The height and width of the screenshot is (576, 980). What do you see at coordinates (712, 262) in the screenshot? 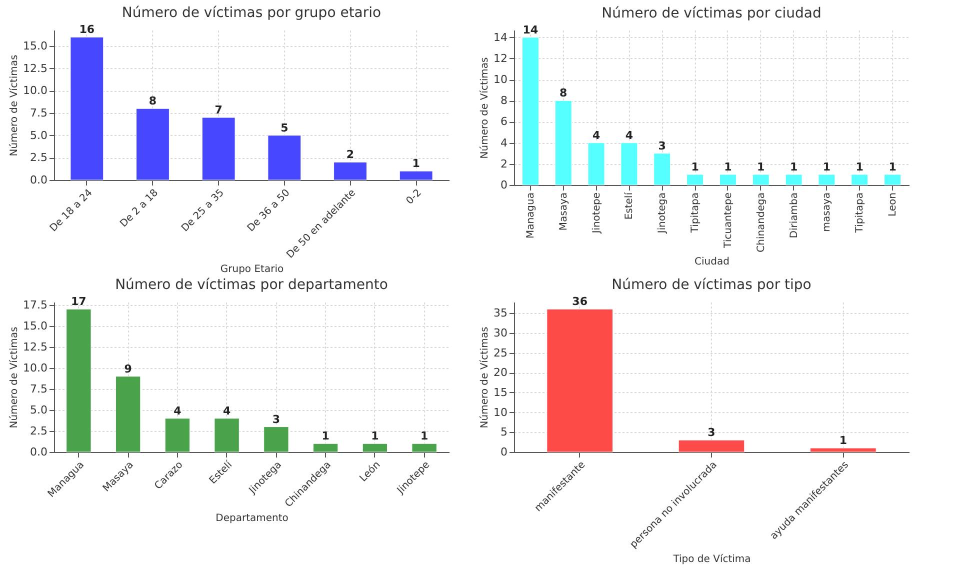
I see `x-axis-title: Ciudad` at bounding box center [712, 262].